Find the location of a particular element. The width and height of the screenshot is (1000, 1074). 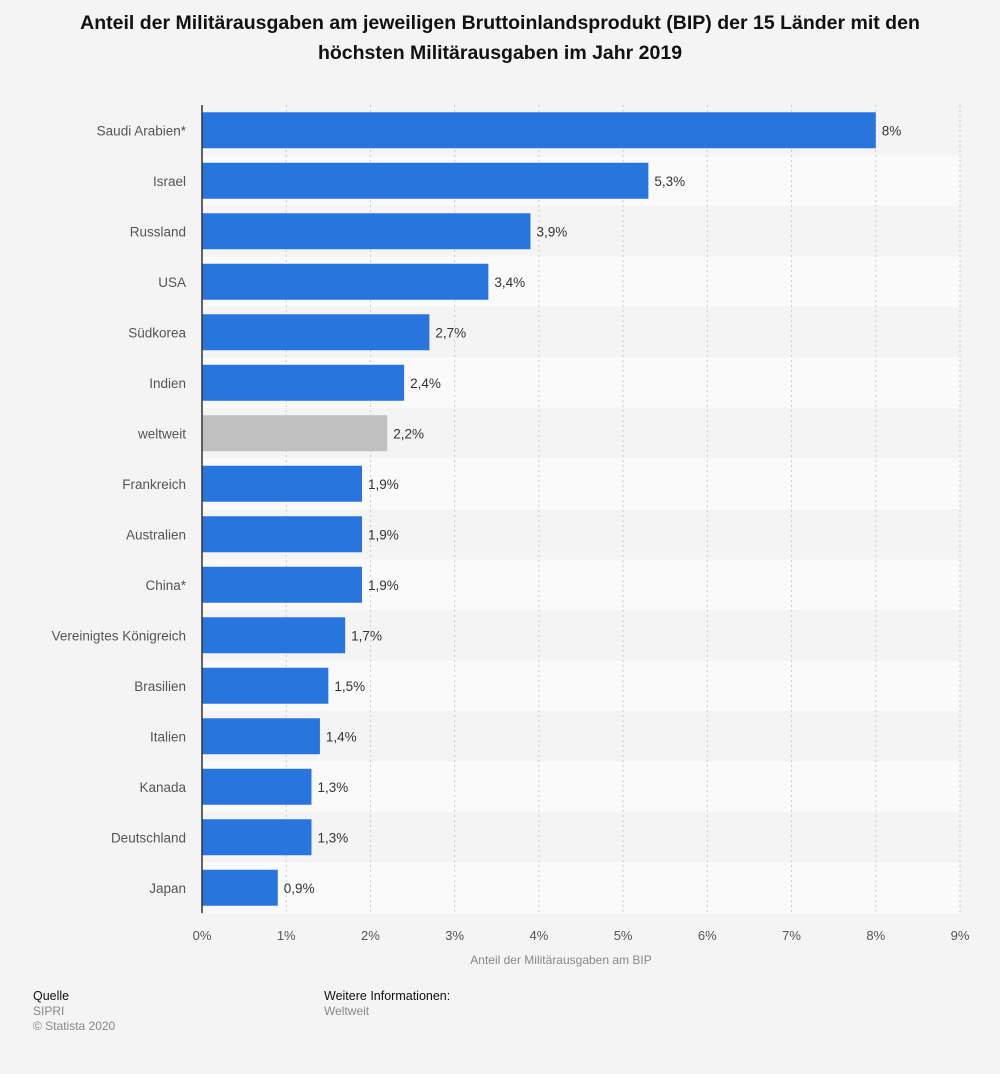

category-label: Vereinigtes Königreich is located at coordinates (119, 635).